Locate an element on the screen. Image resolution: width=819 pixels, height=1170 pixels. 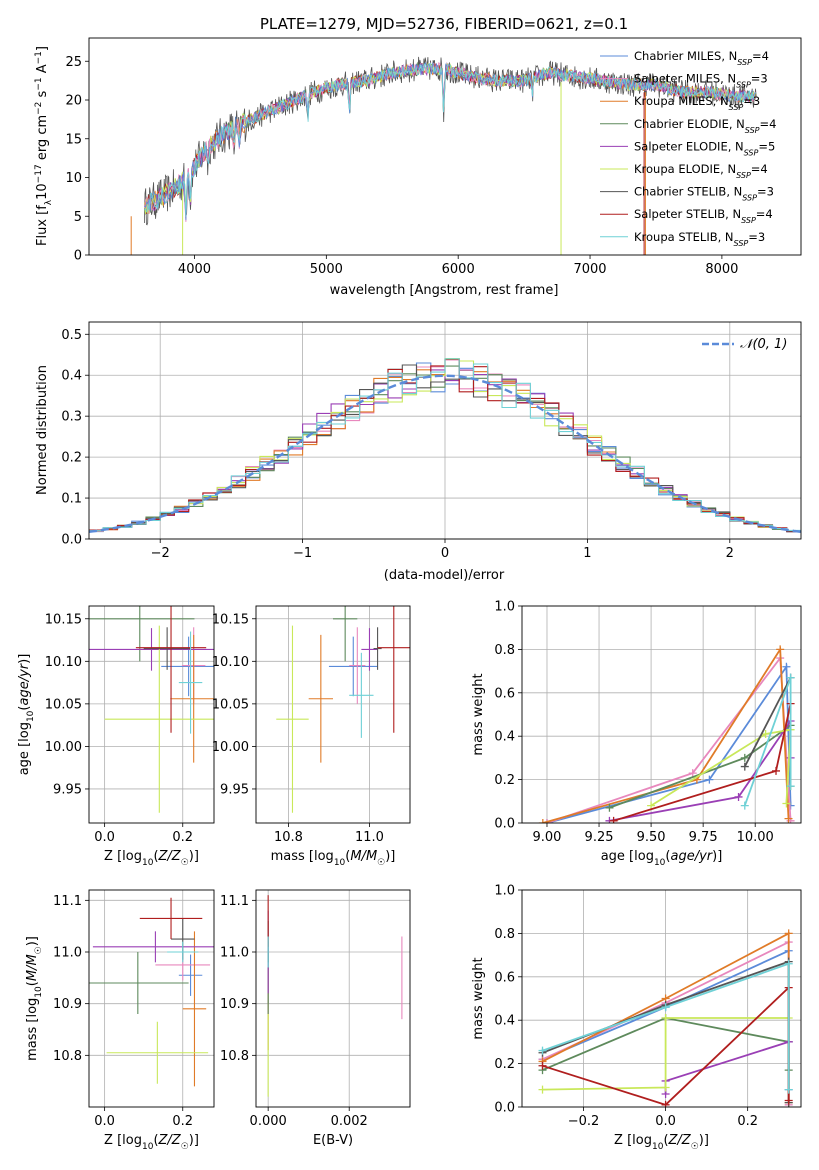
x-tick-label: 0.000 is located at coordinates (268, 1121).